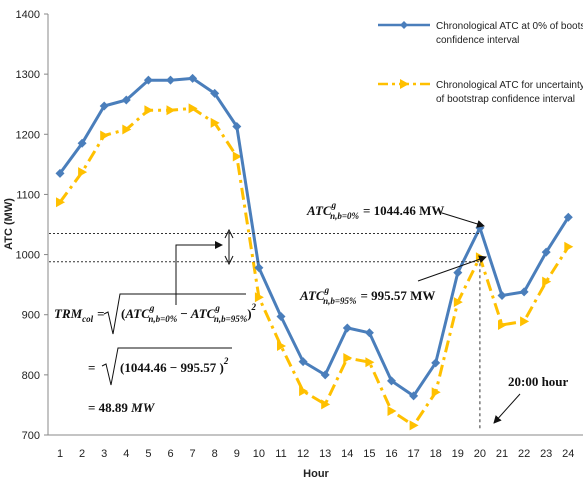 This screenshot has height=483, width=583. I want to click on x-tick-label: 24, so click(568, 454).